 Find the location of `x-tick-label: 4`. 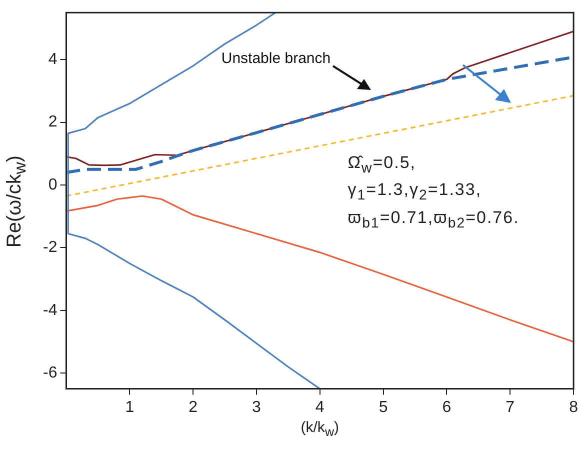

x-tick-label: 4 is located at coordinates (319, 407).